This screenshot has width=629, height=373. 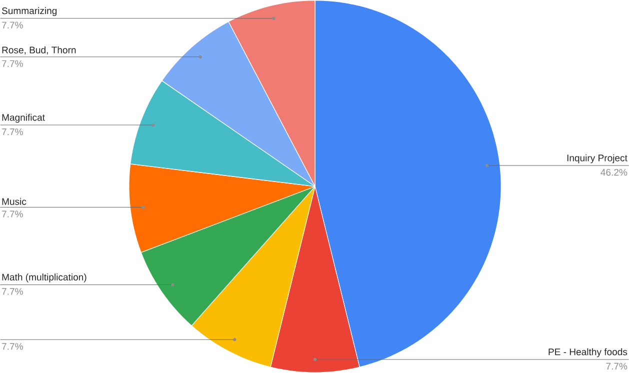 I want to click on slice-label: Math (multiplication), so click(x=44, y=278).